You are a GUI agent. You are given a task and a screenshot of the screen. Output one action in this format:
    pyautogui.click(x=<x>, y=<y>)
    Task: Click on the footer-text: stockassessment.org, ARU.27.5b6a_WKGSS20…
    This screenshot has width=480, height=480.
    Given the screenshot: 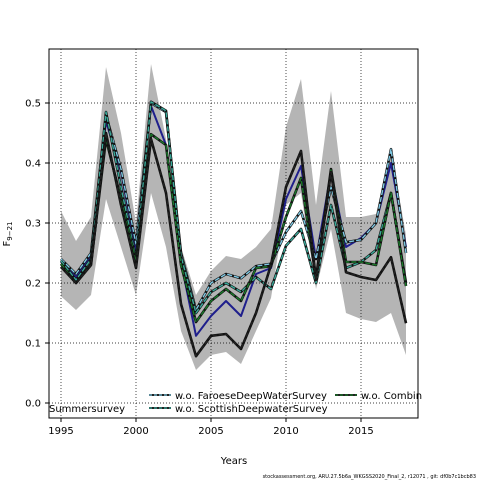 What is the action you would take?
    pyautogui.click(x=369, y=477)
    